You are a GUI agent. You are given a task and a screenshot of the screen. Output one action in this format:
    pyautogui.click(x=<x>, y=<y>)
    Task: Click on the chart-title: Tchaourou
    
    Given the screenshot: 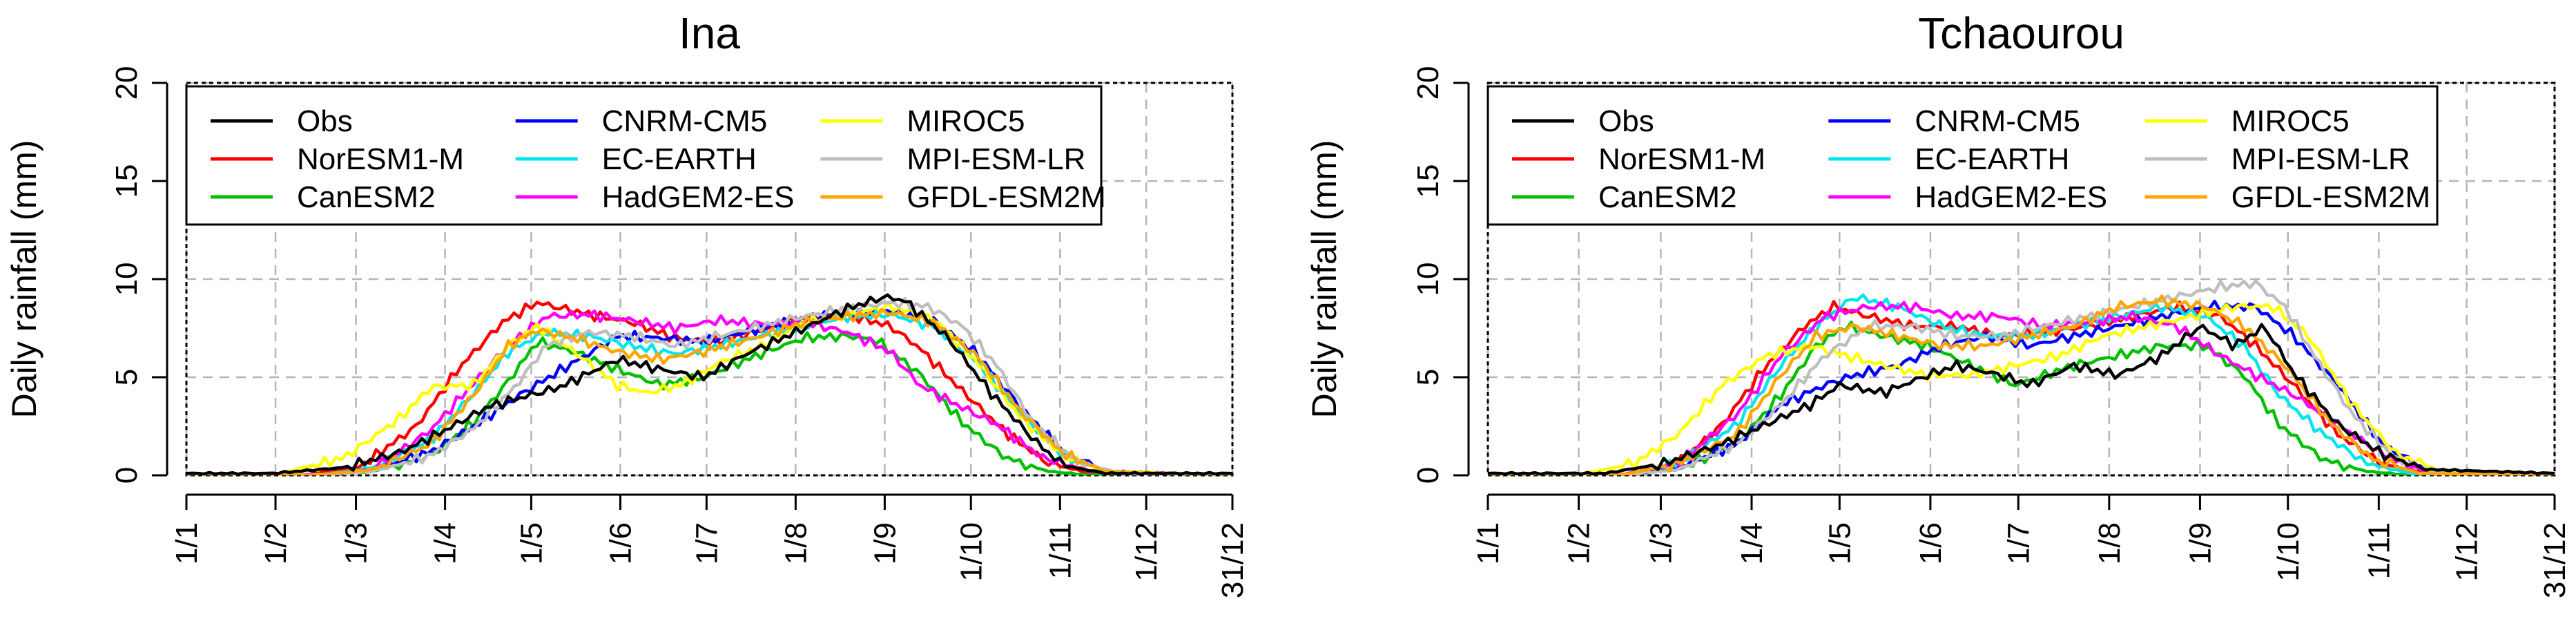 What is the action you would take?
    pyautogui.click(x=2021, y=33)
    